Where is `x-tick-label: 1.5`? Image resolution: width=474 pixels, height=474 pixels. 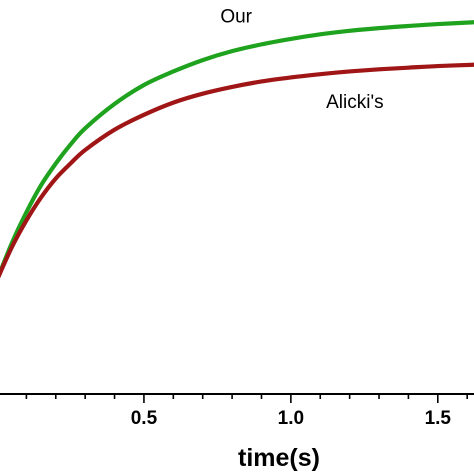
x-tick-label: 1.5 is located at coordinates (438, 418).